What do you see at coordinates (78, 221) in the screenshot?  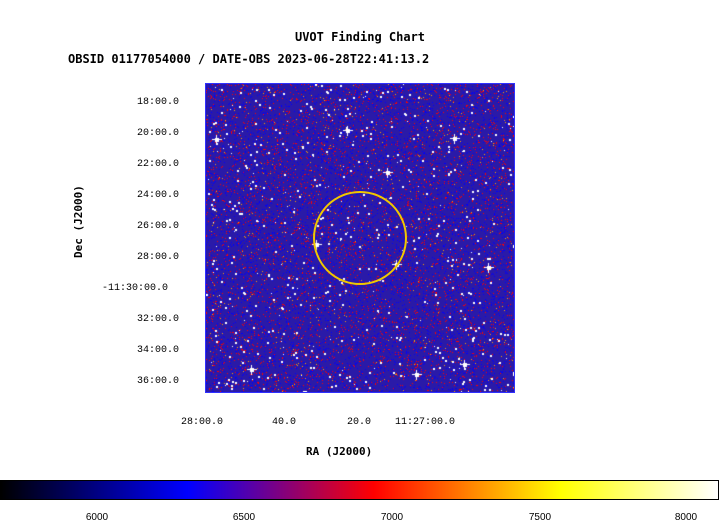 I see `y-axis-label: Dec (J2000)` at bounding box center [78, 221].